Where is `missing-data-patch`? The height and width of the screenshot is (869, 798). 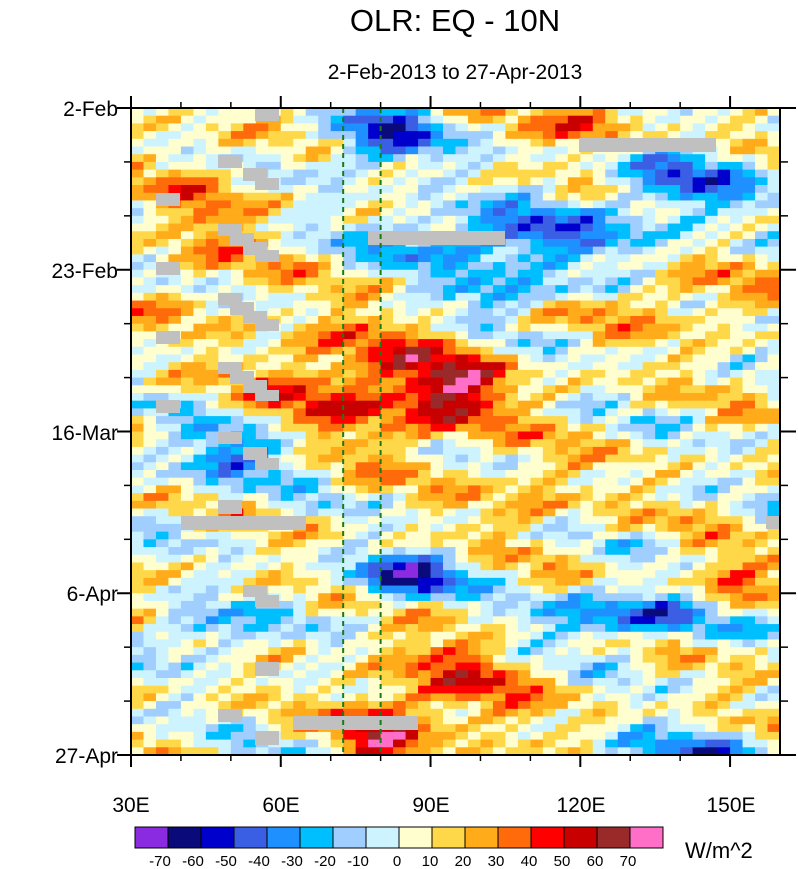
missing-data-patch is located at coordinates (243, 523).